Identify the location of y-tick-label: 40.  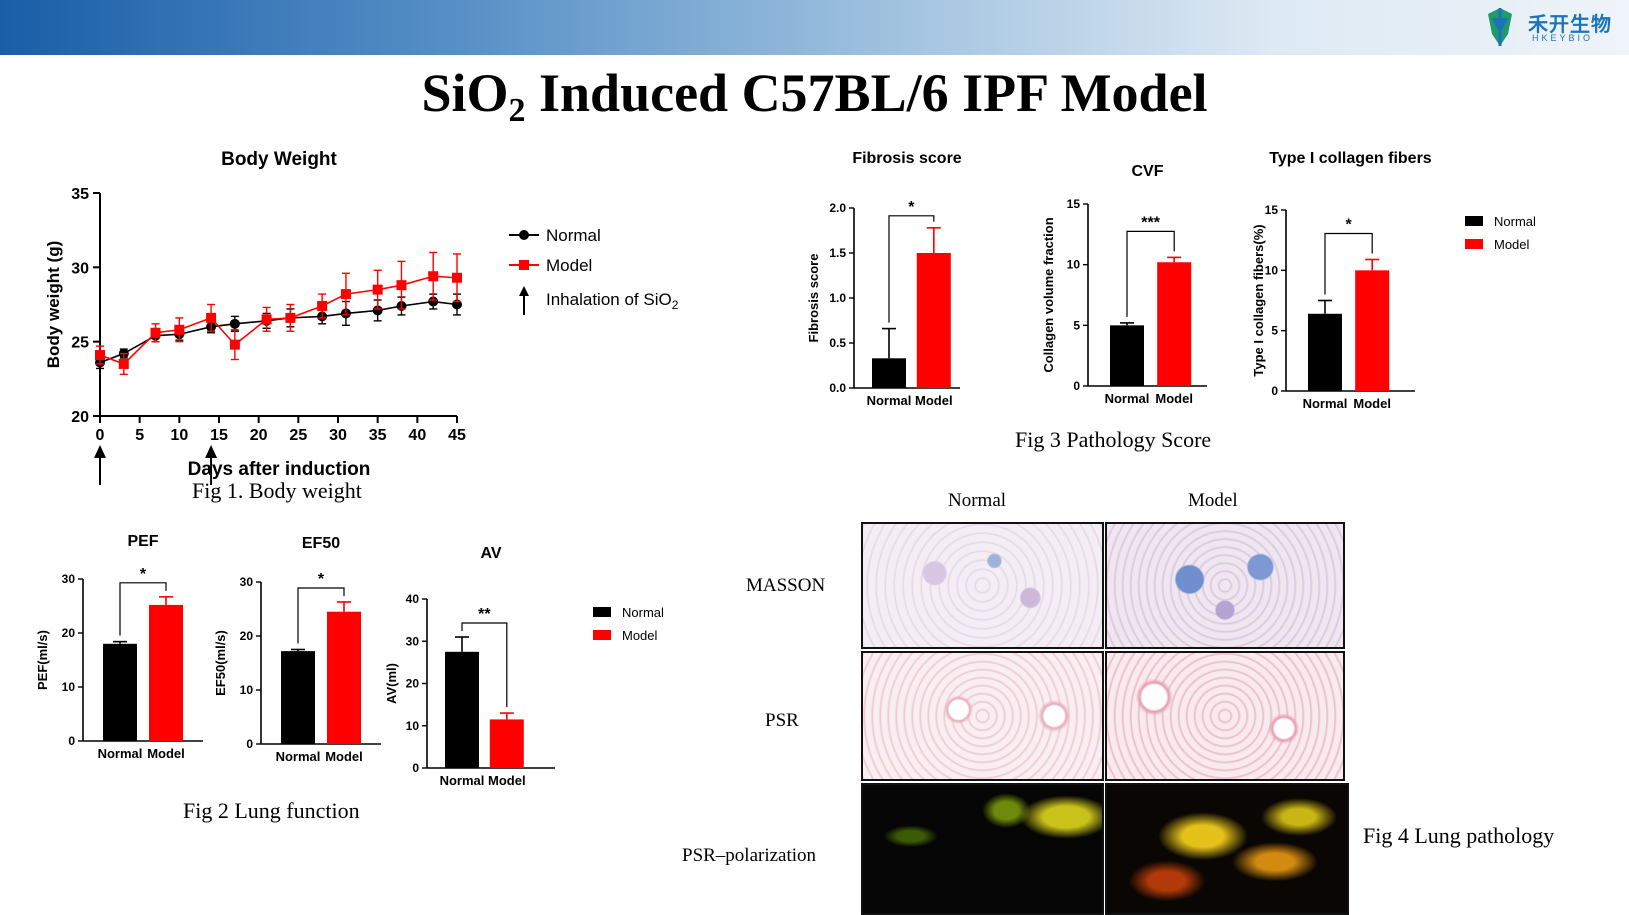
(413, 599).